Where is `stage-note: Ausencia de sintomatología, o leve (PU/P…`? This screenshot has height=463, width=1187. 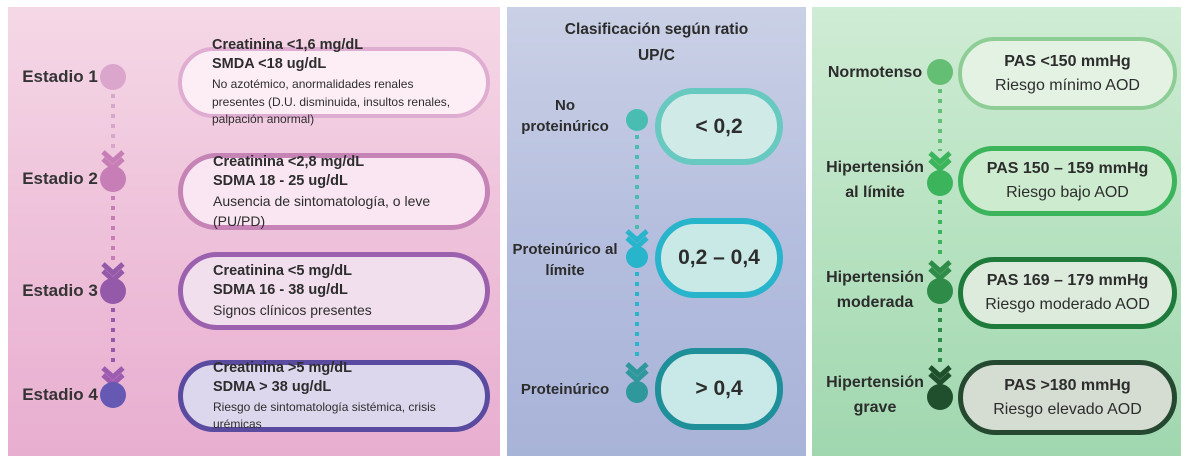
stage-note: Ausencia de sintomatología, o leve (PU/P… is located at coordinates (322, 210).